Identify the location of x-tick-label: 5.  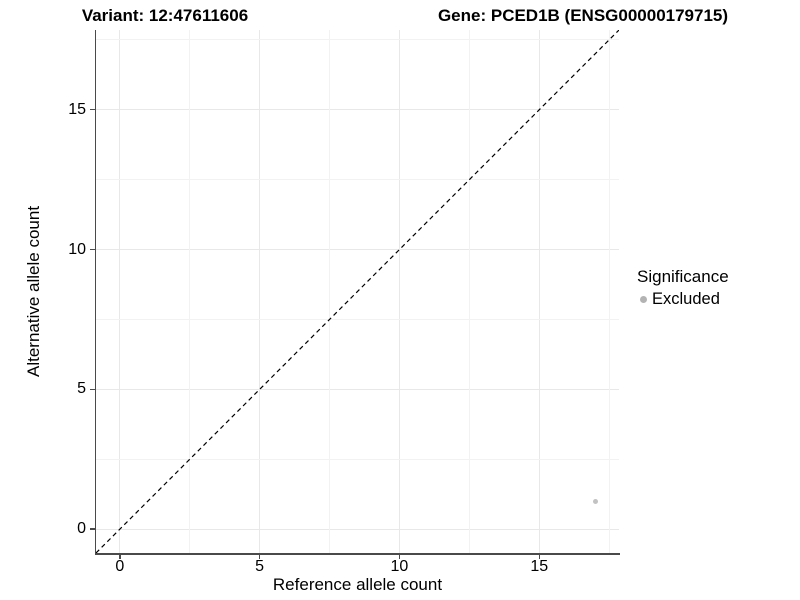
(260, 566).